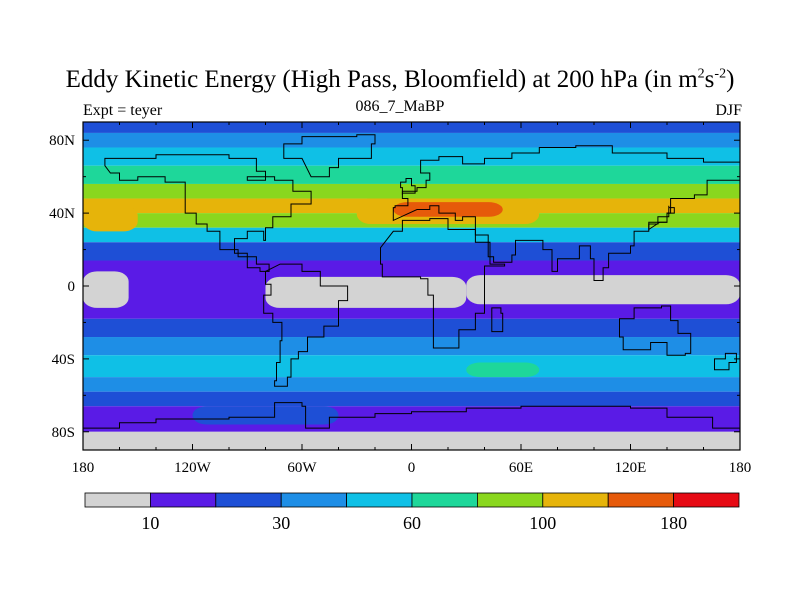 This screenshot has height=600, width=800. I want to click on run-id-label: 086_7_MaBP, so click(400, 106).